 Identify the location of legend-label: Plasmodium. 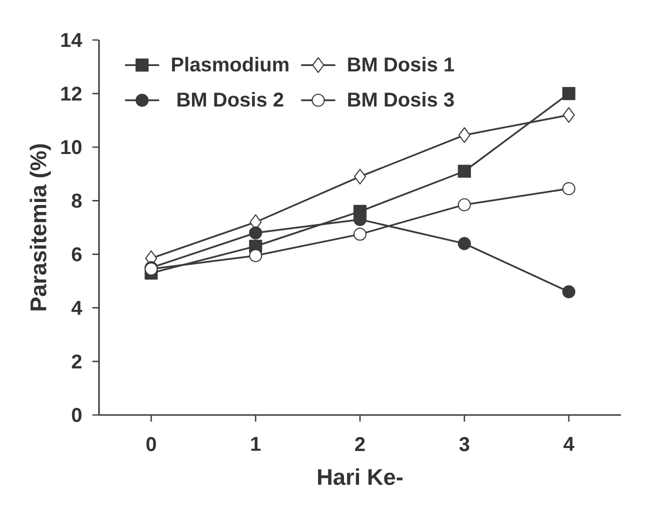
(230, 64).